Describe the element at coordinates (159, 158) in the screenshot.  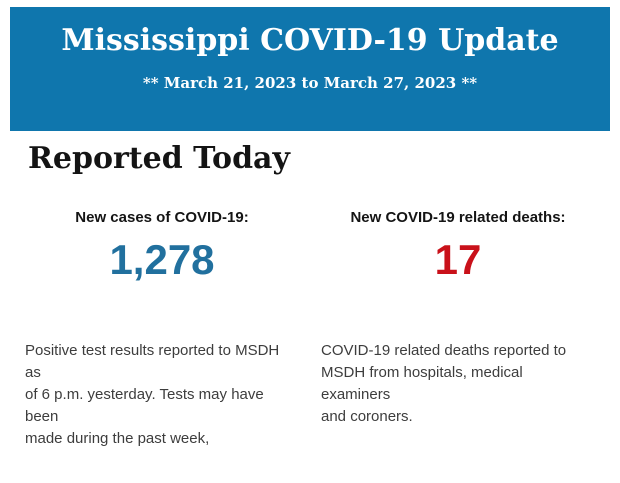
I see `reported-today-heading: Reported Today` at that location.